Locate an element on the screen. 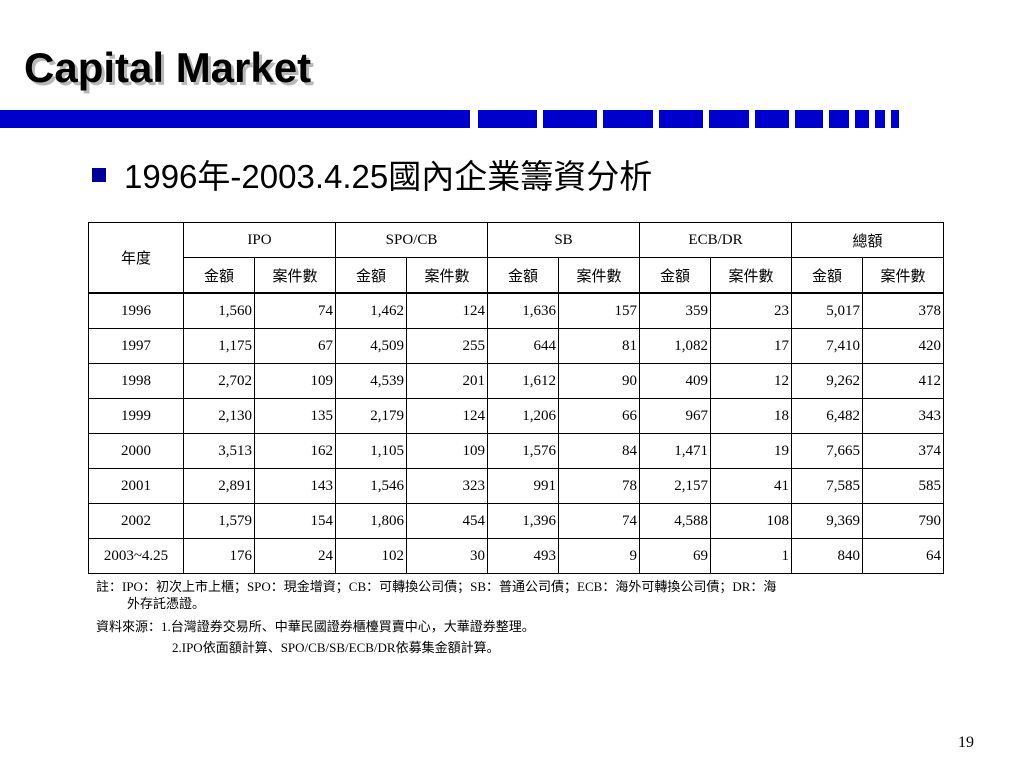 Image resolution: width=1024 pixels, height=768 pixels. year-cell: 2003~4.25 is located at coordinates (136, 556).